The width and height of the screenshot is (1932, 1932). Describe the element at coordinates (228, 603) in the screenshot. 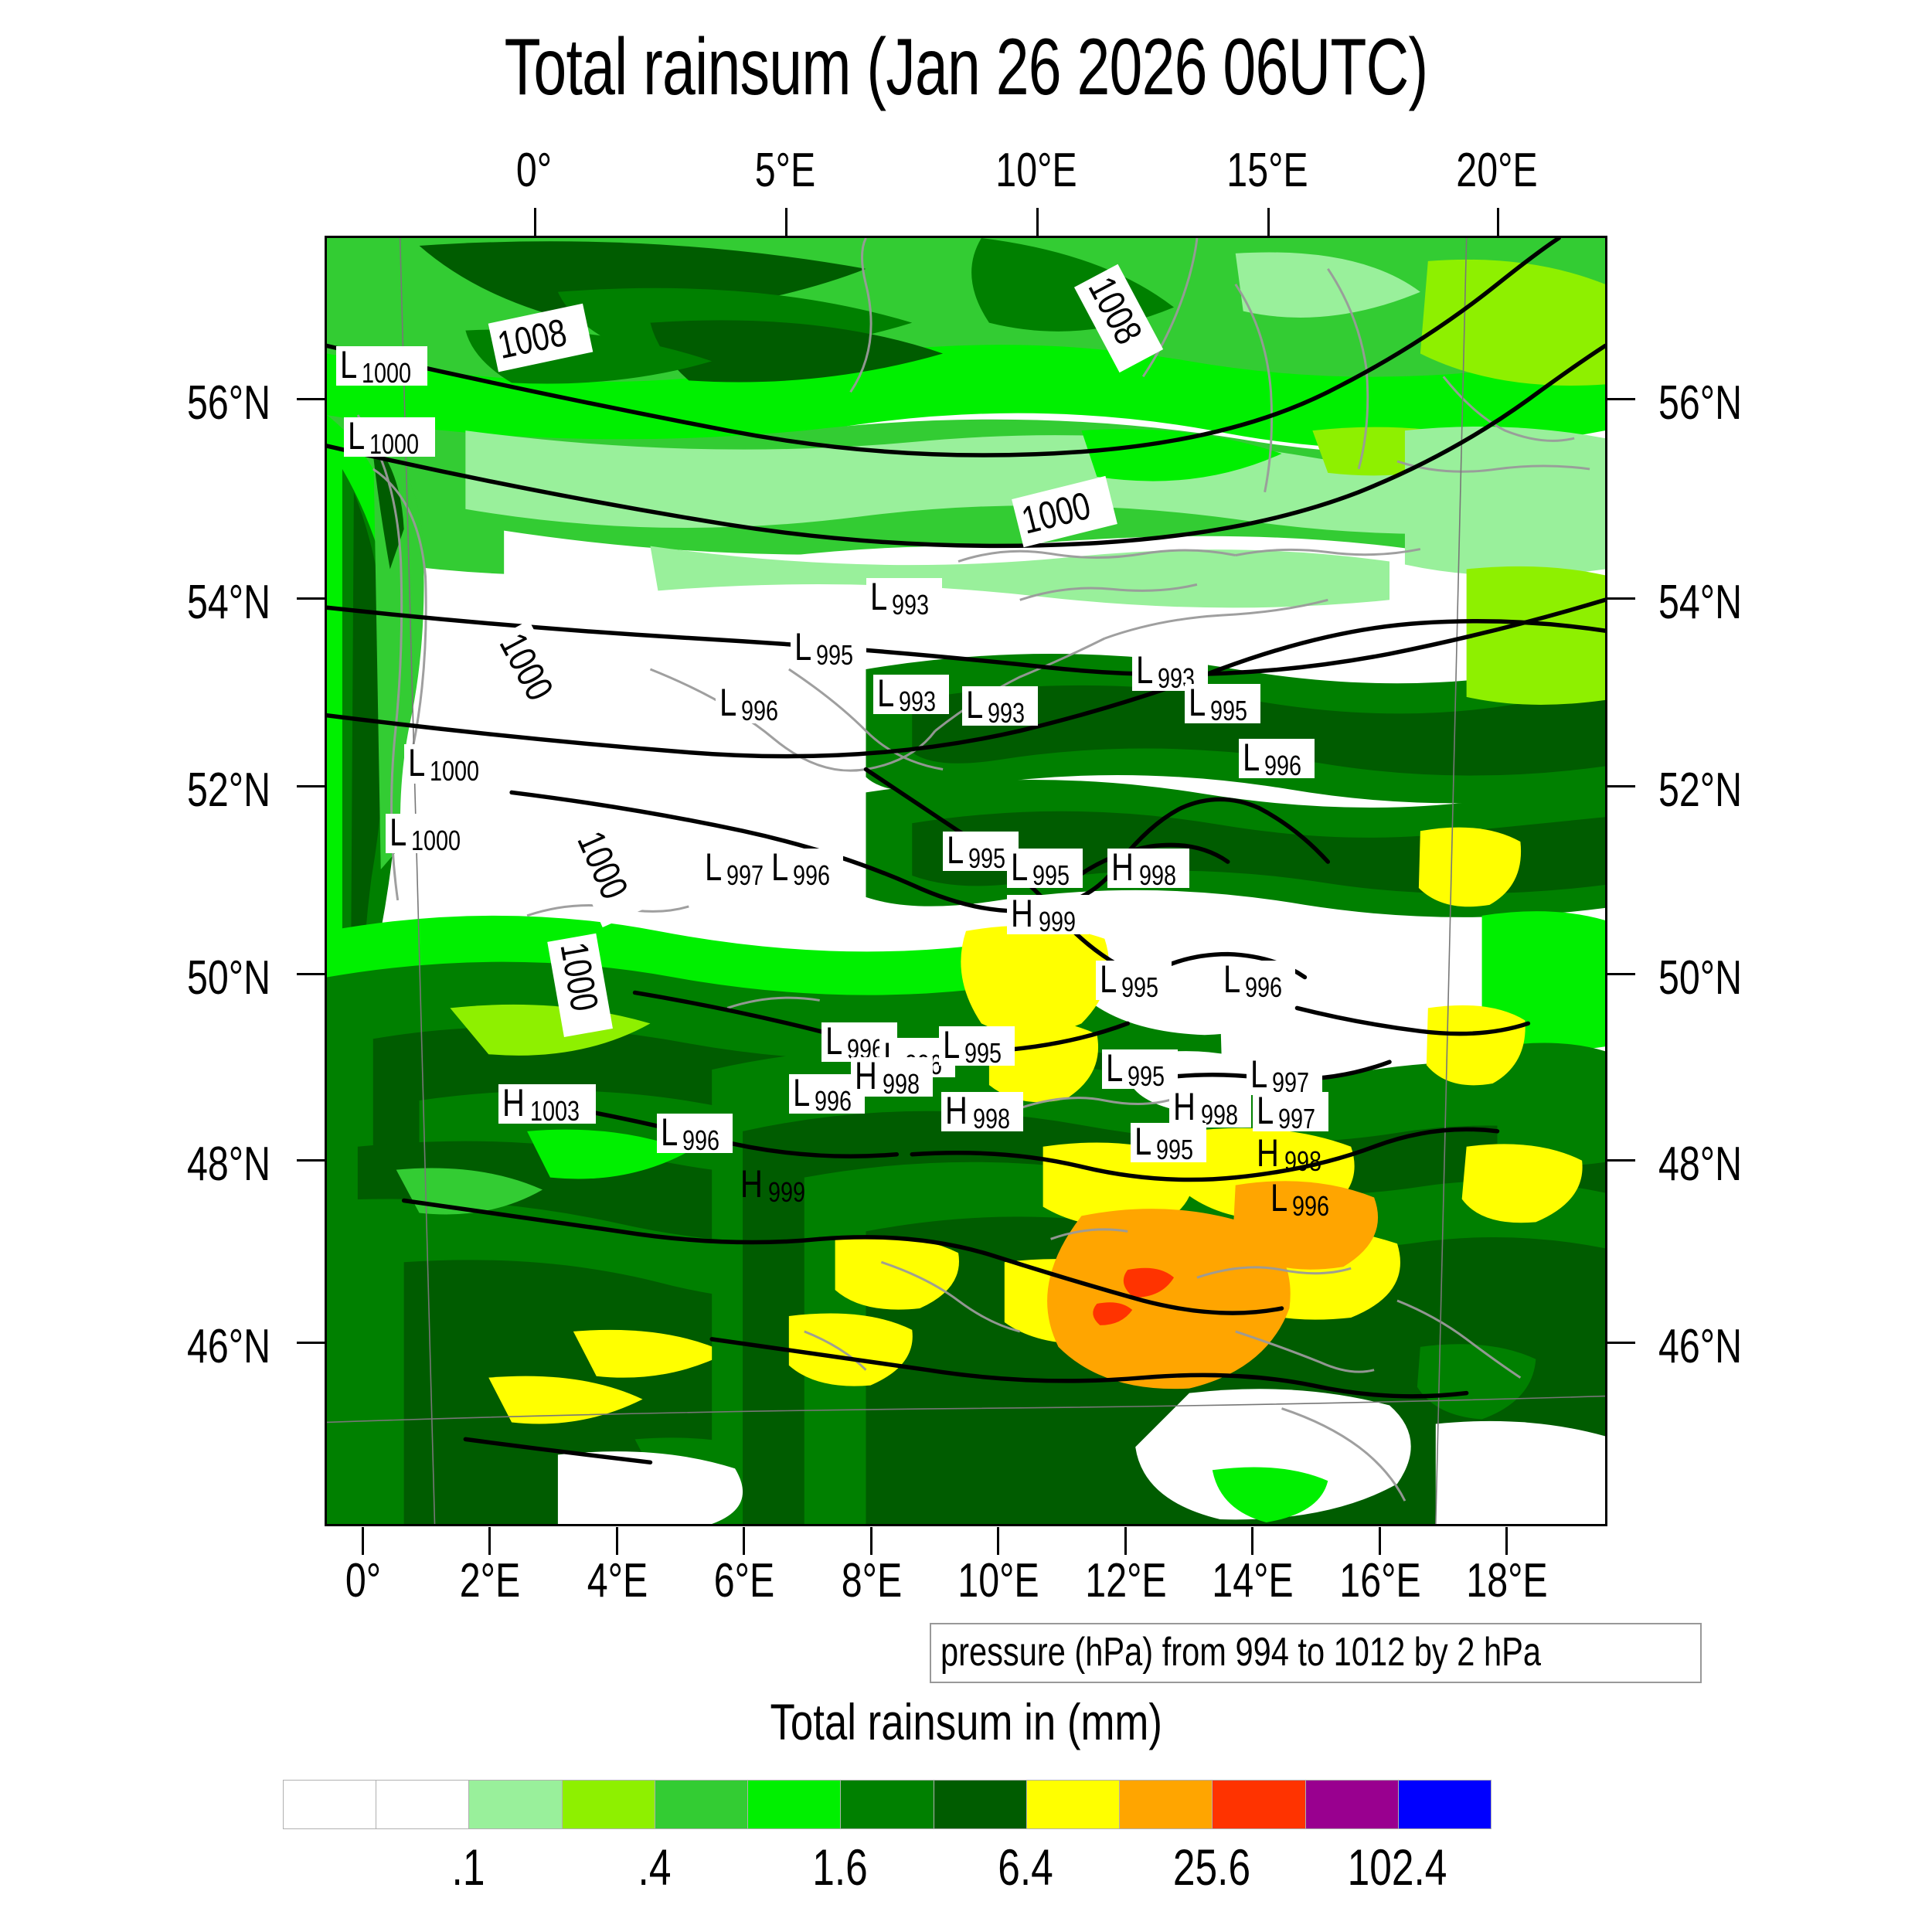

I see `axis-label-left-54n: 54°N` at that location.